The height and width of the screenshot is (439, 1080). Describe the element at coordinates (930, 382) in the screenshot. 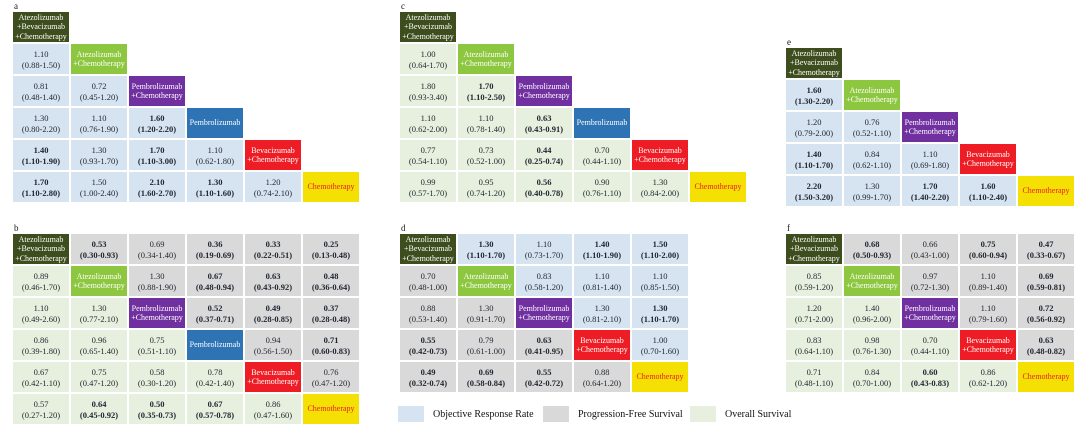

I see `estimate-ci: (0.43-0.83)` at that location.